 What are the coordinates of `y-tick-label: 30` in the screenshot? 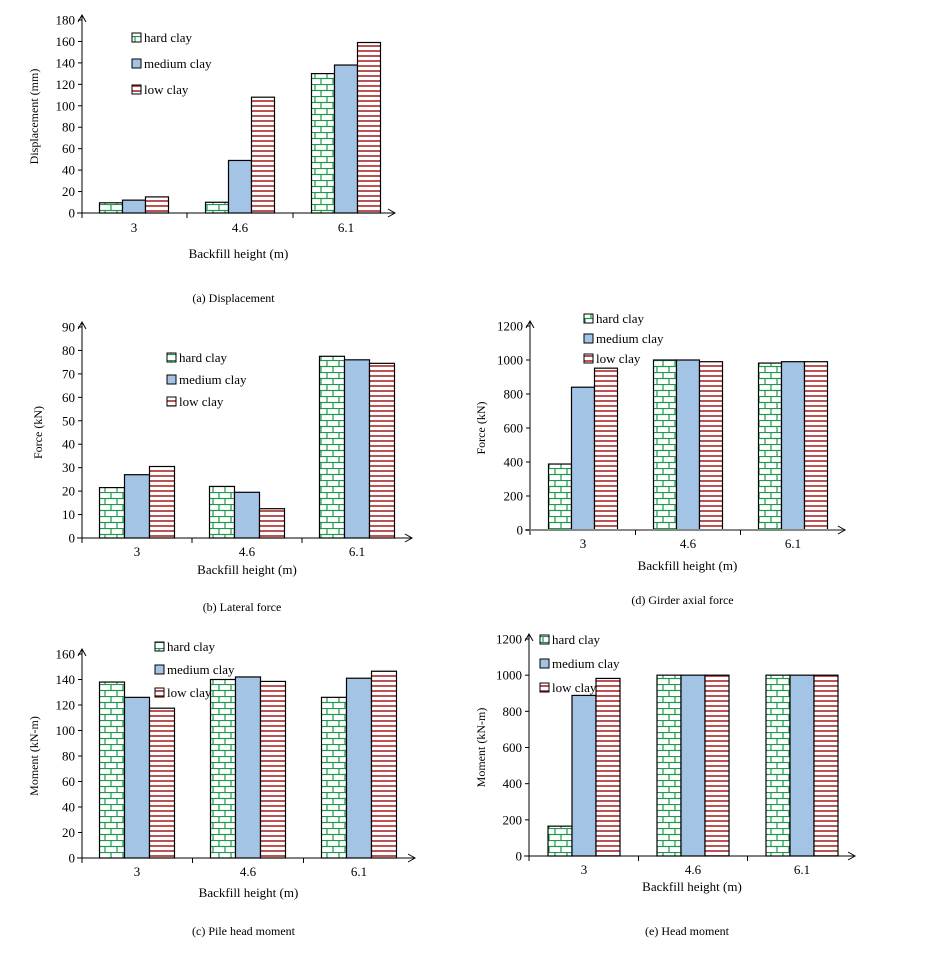 It's located at (68, 467).